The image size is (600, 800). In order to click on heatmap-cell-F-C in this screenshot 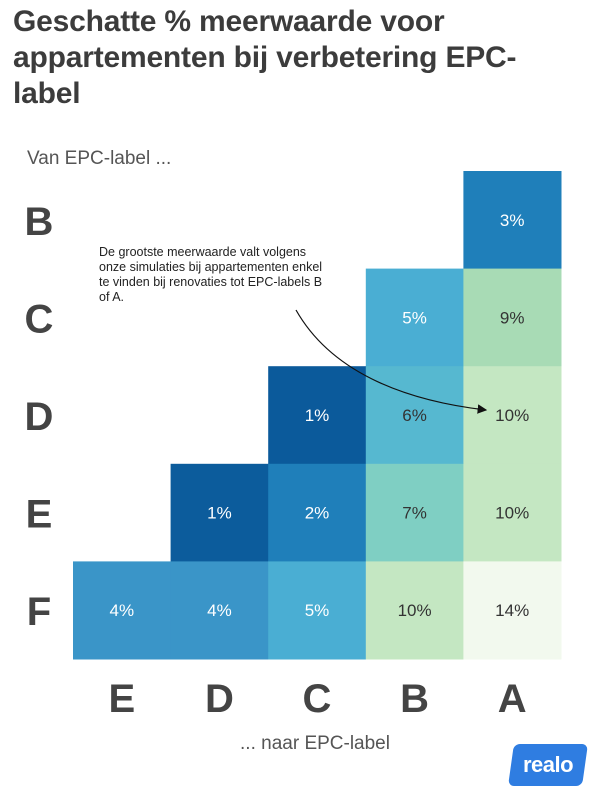, I will do `click(317, 610)`.